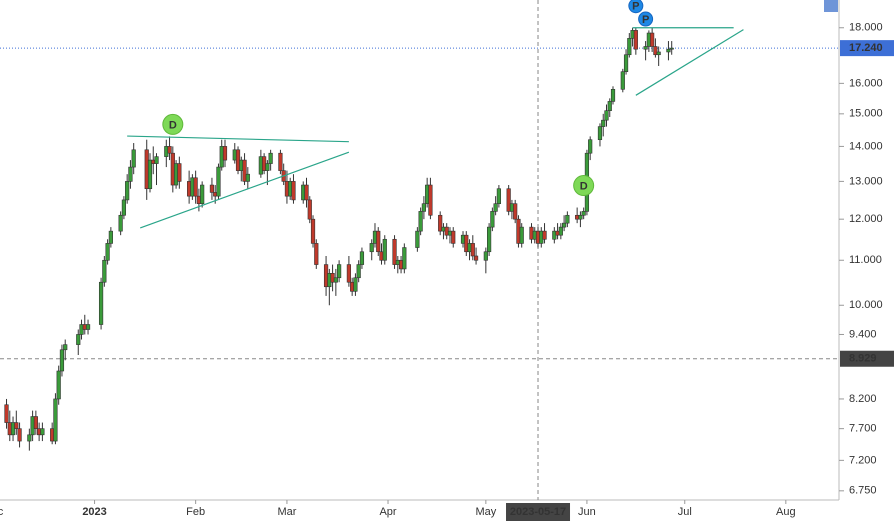  Describe the element at coordinates (865, 260) in the screenshot. I see `y-tick-label: 11.000` at that location.